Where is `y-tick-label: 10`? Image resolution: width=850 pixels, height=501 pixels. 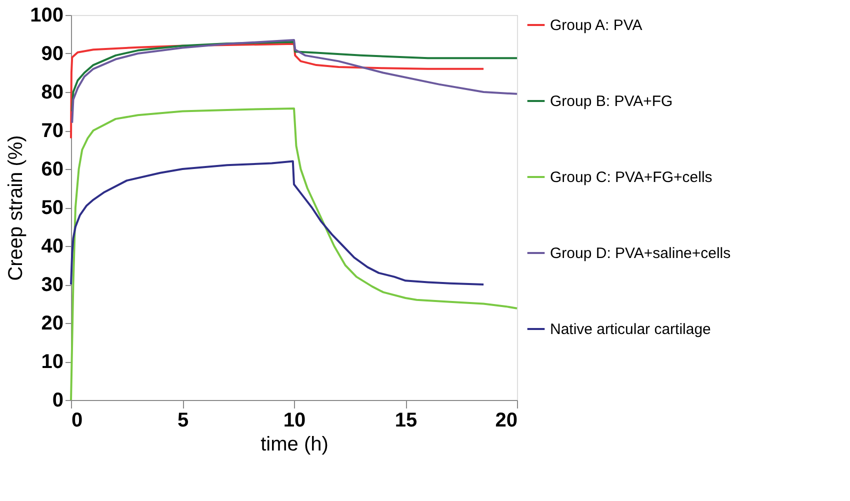 y-tick-label: 10 is located at coordinates (52, 362).